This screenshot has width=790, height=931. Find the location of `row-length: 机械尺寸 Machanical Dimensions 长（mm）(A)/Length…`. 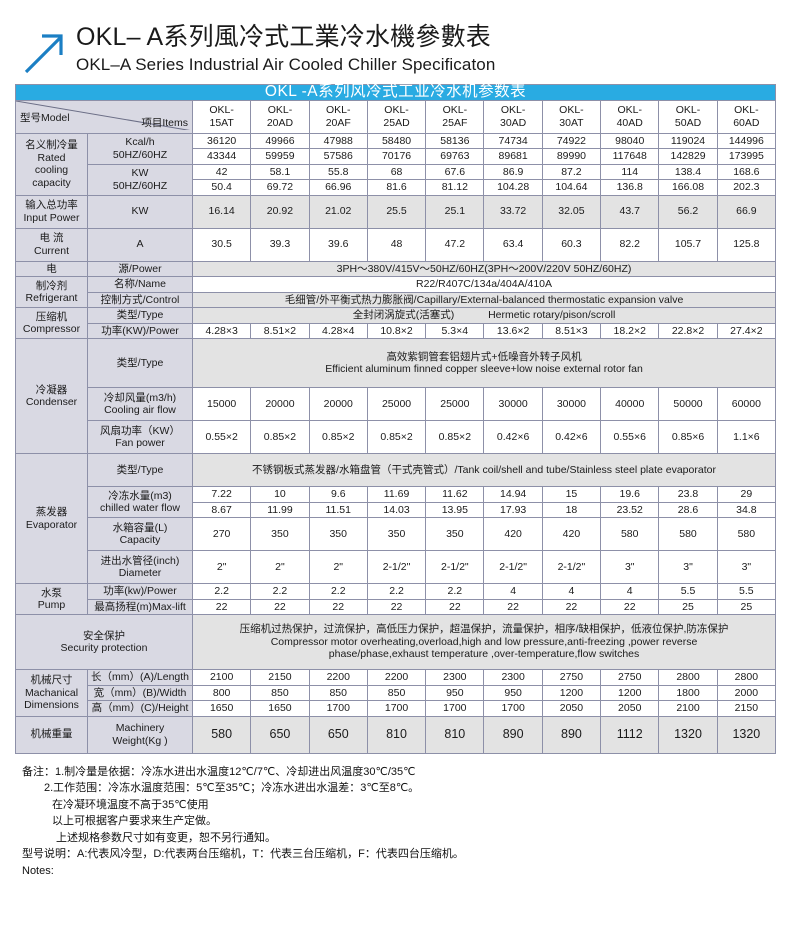

row-length: 机械尺寸 Machanical Dimensions 长（mm）(A)/Length… is located at coordinates (396, 693).